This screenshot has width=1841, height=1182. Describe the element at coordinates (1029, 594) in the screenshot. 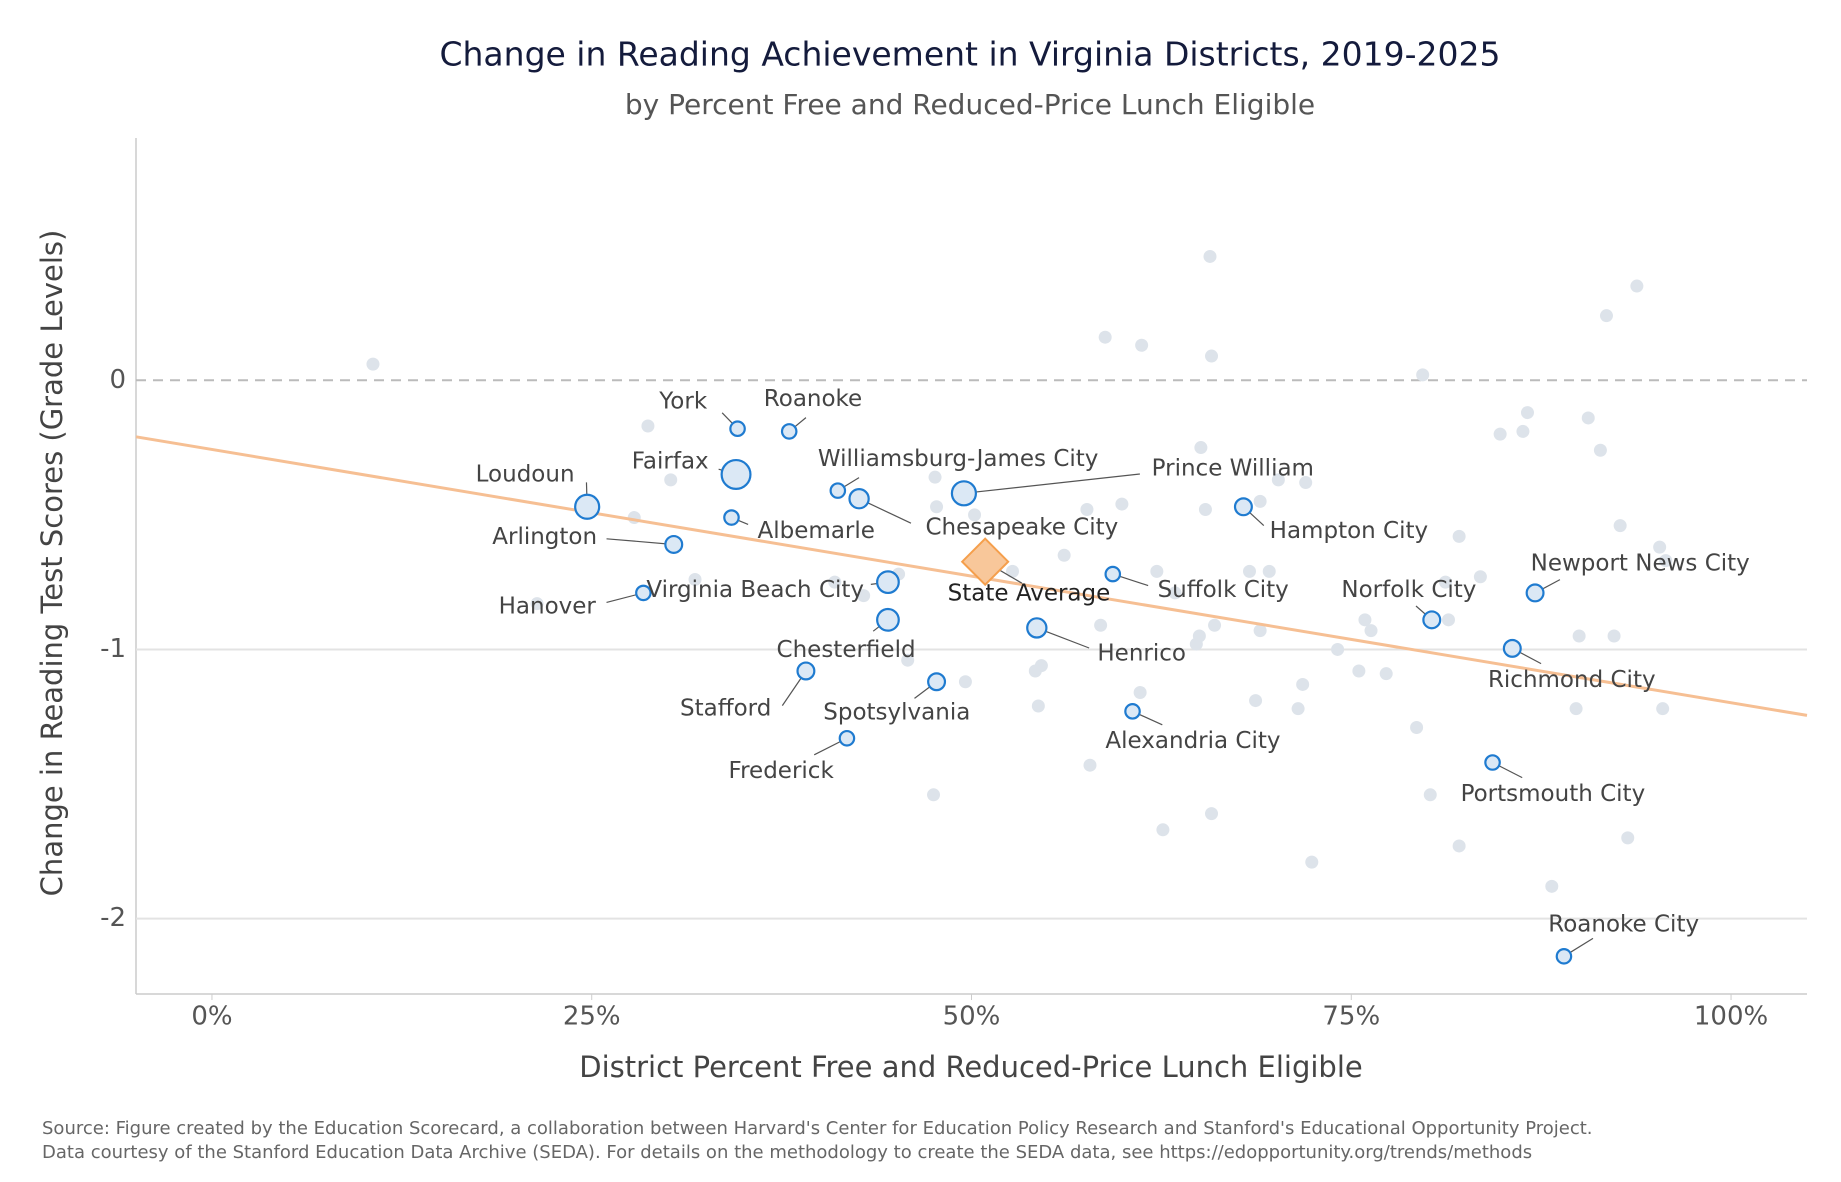

I see `state-average-label: State Average` at that location.